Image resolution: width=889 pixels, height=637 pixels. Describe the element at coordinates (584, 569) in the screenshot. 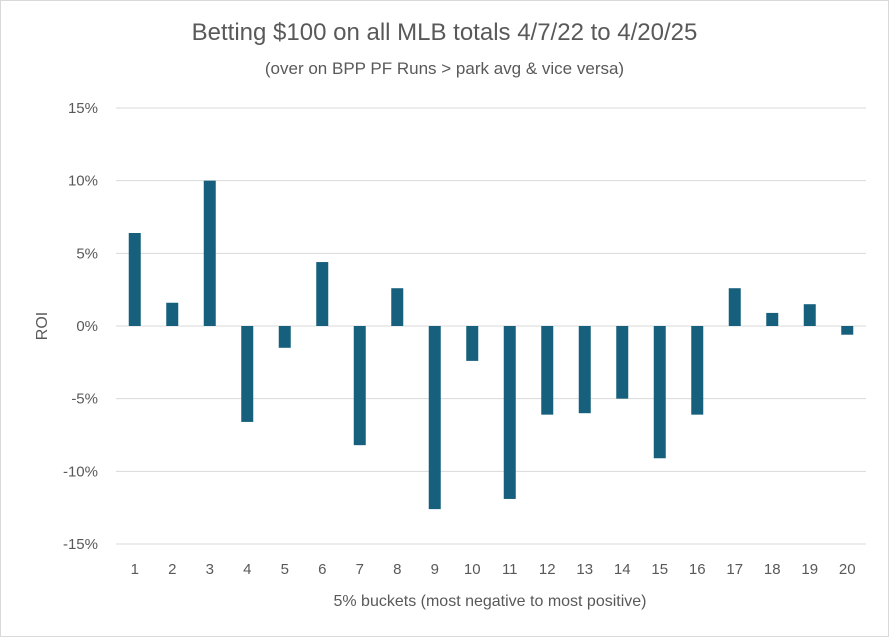

I see `x-tick-label: 13` at that location.